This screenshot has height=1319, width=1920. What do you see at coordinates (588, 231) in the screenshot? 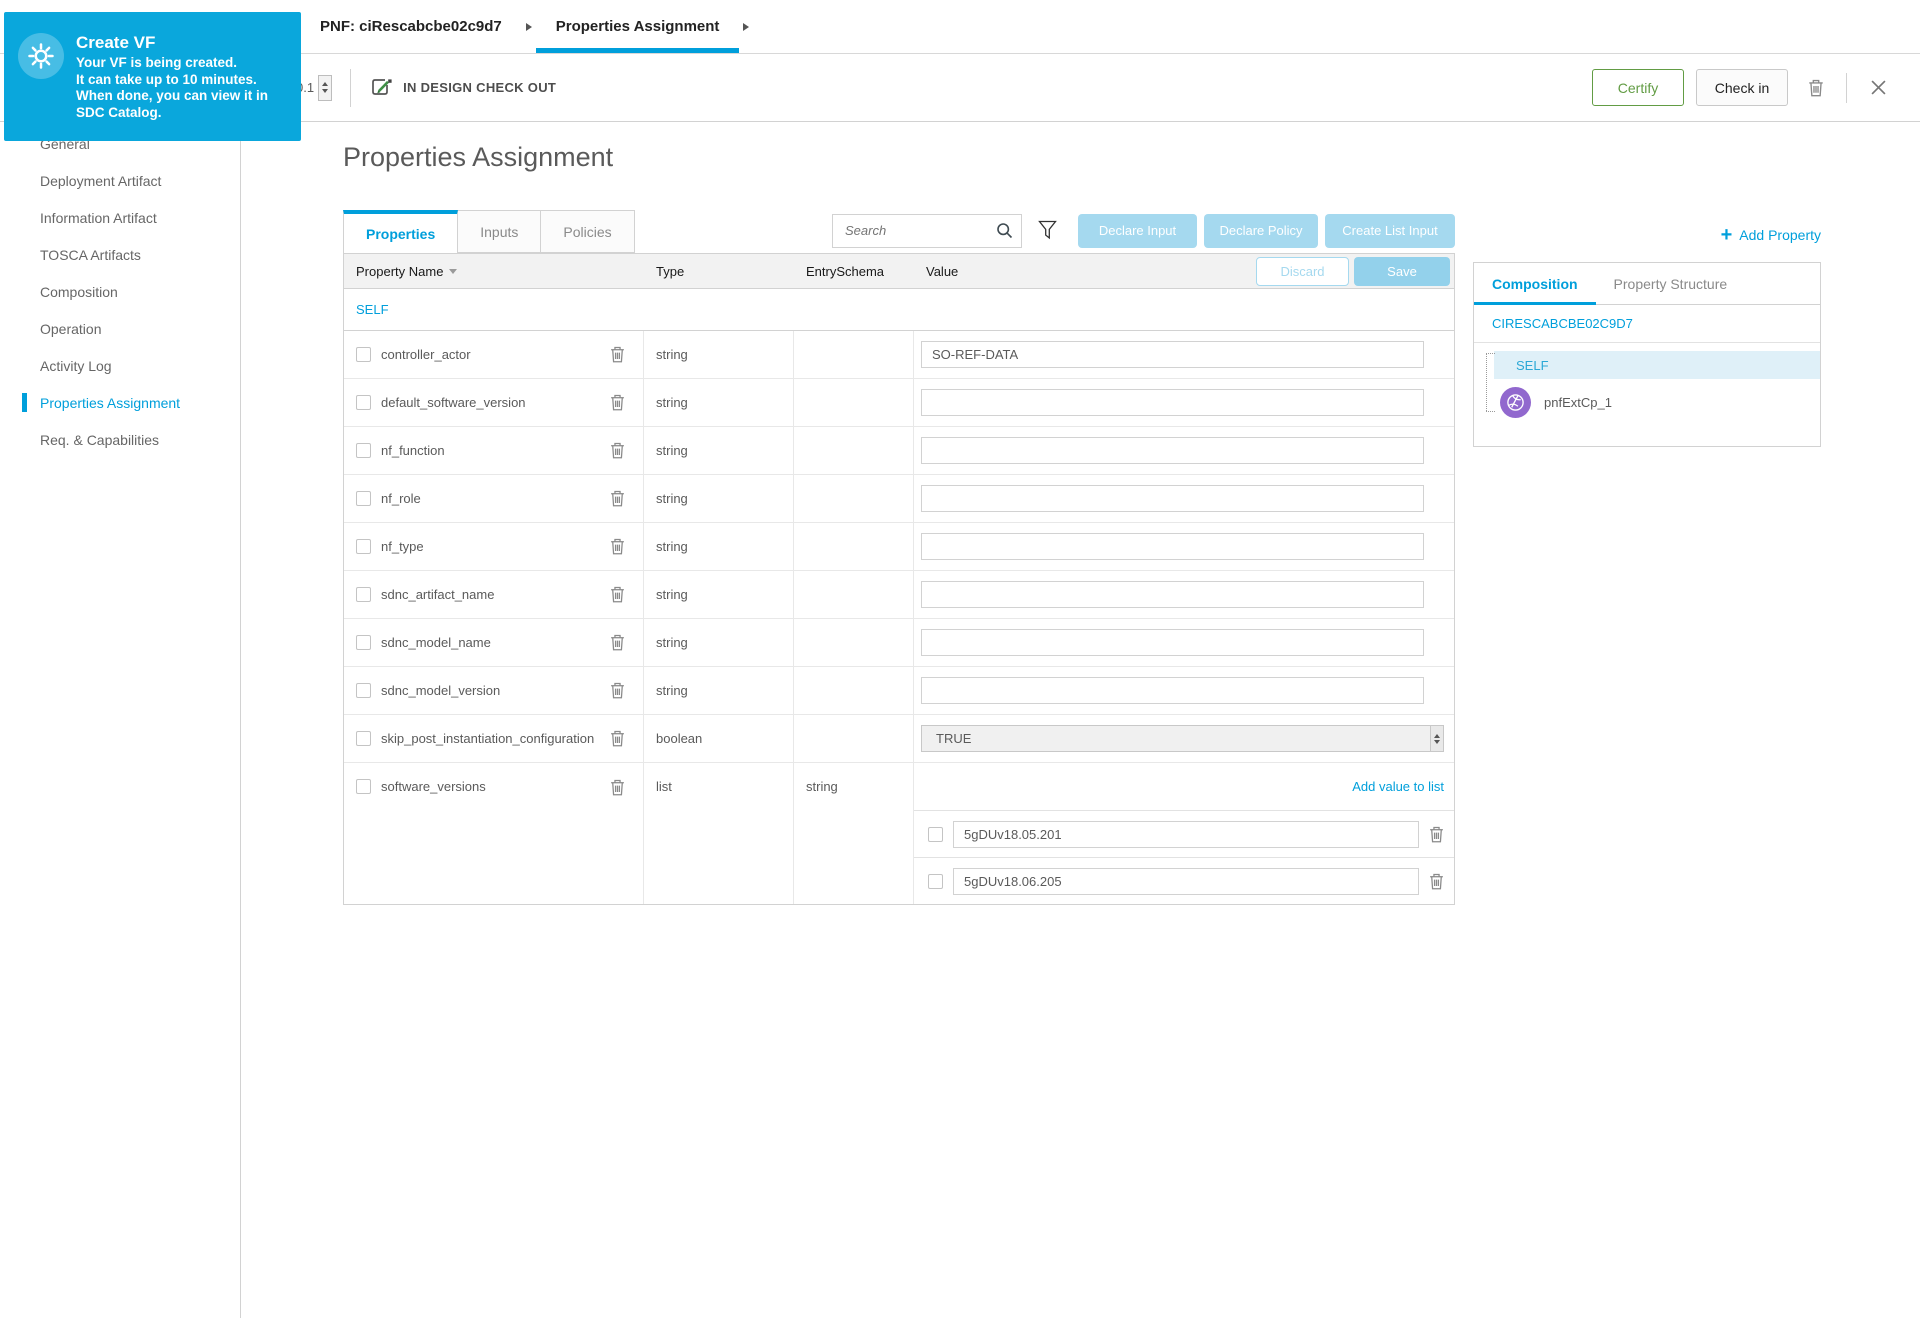
I see `tab-policies: Policies` at bounding box center [588, 231].